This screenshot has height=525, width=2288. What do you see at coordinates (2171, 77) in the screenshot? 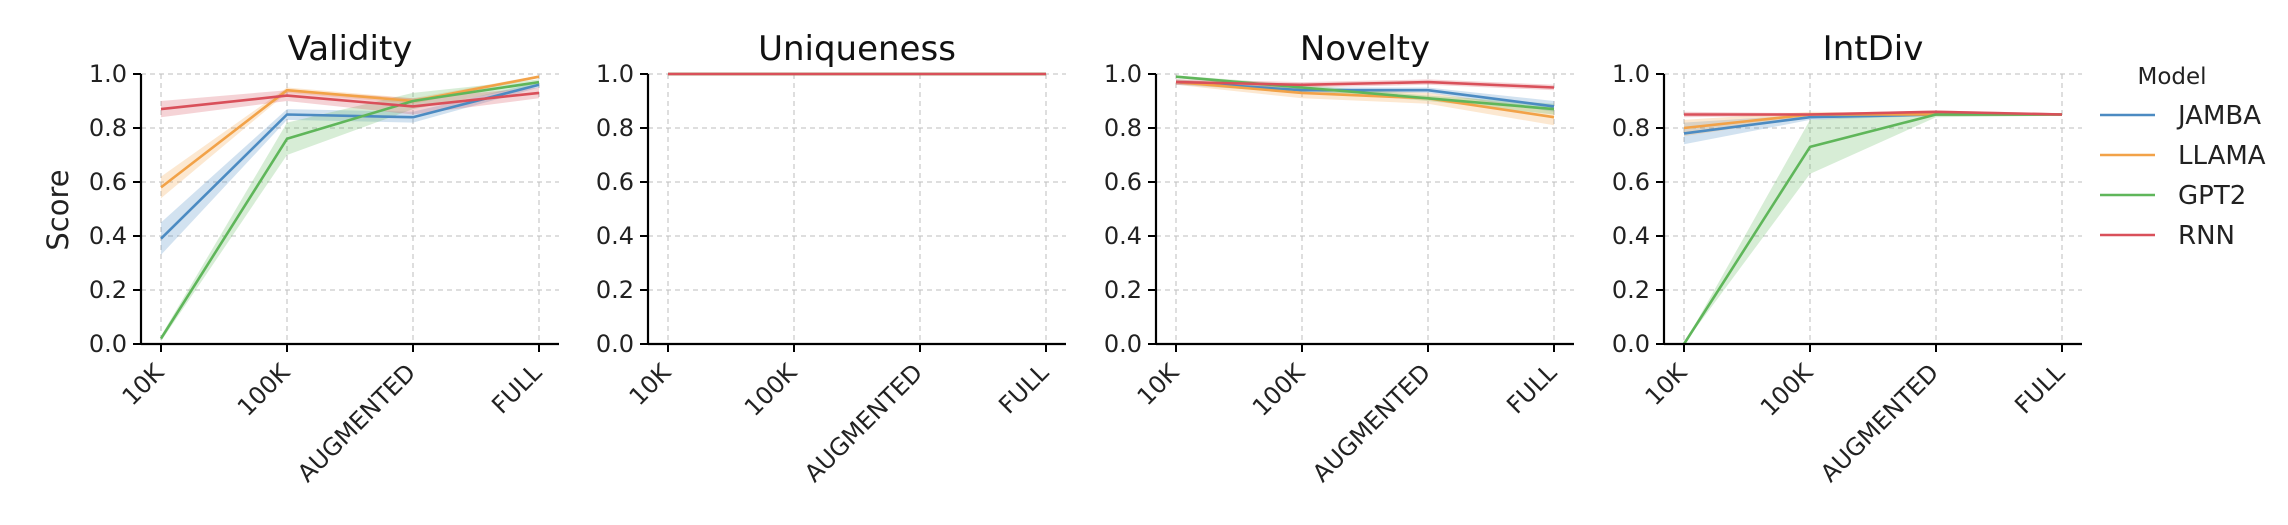
I see `legend-title: Model` at bounding box center [2171, 77].